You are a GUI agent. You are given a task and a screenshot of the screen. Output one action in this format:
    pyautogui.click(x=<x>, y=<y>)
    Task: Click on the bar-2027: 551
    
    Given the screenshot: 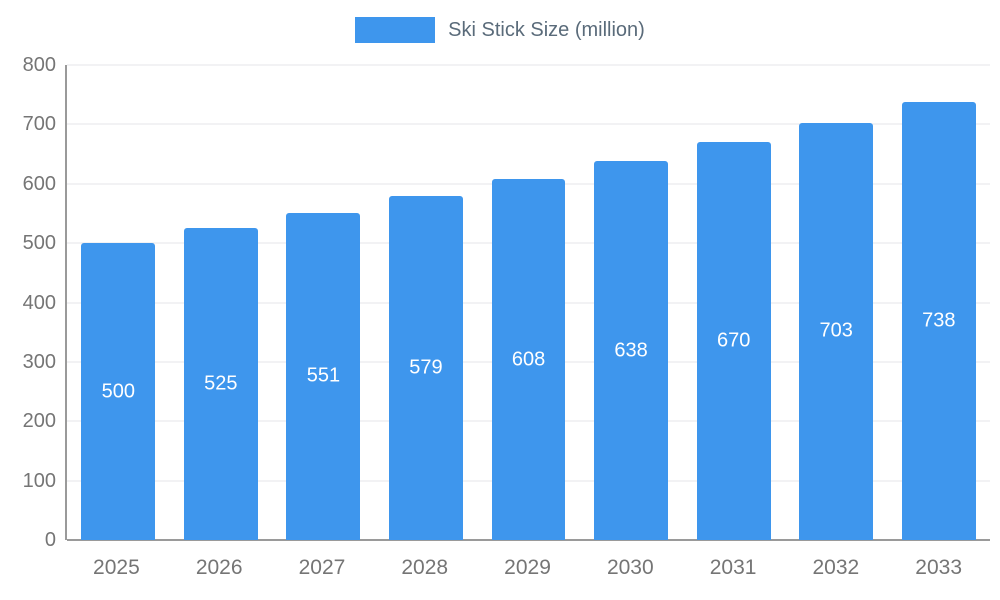 What is the action you would take?
    pyautogui.click(x=323, y=376)
    